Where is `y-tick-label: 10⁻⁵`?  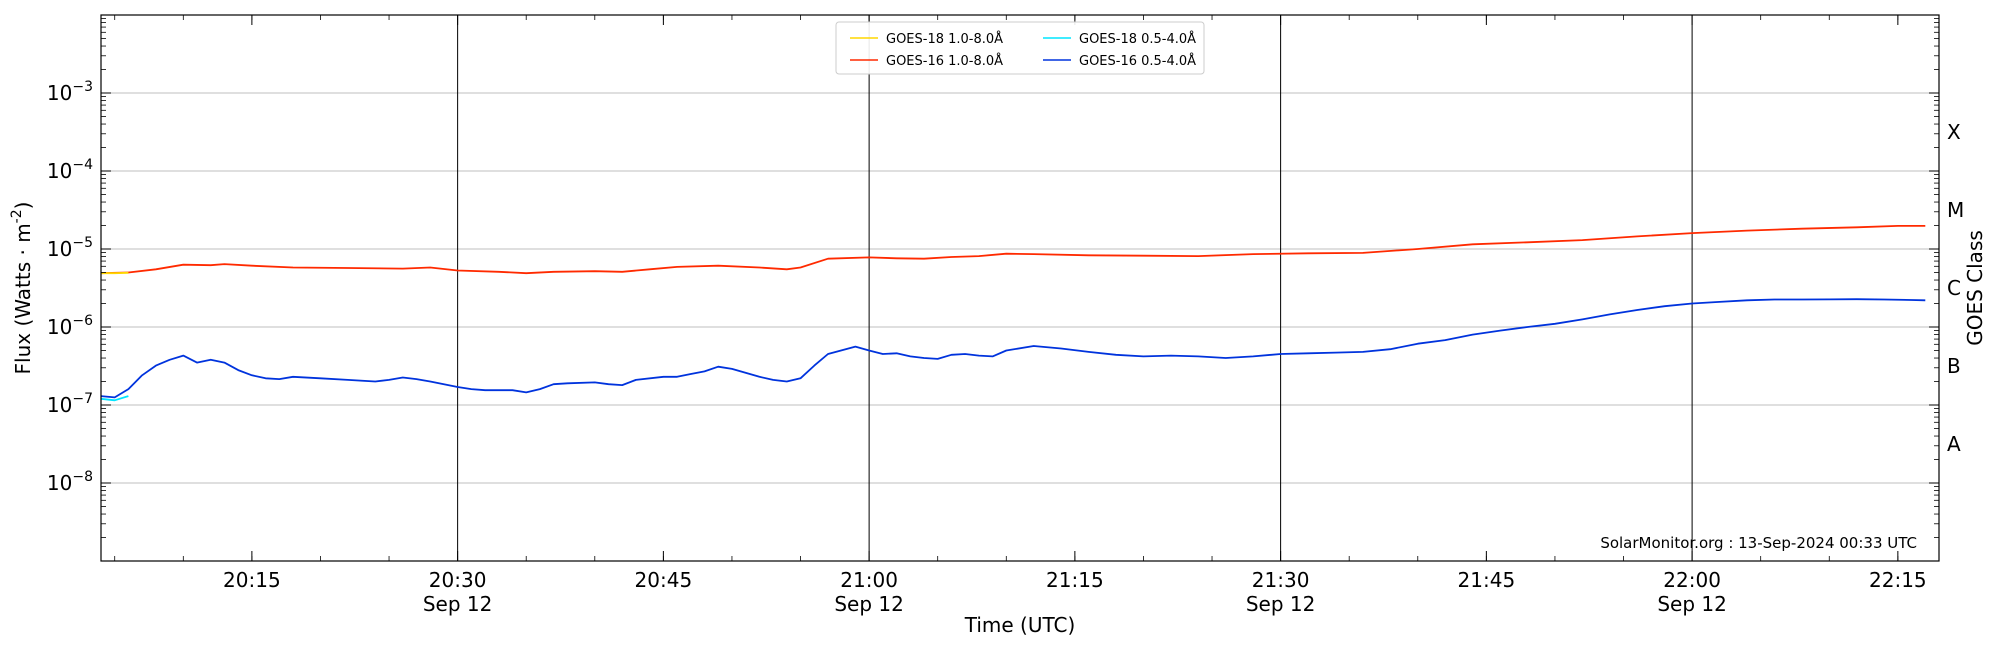
y-tick-label: 10⁻⁵ is located at coordinates (70, 248).